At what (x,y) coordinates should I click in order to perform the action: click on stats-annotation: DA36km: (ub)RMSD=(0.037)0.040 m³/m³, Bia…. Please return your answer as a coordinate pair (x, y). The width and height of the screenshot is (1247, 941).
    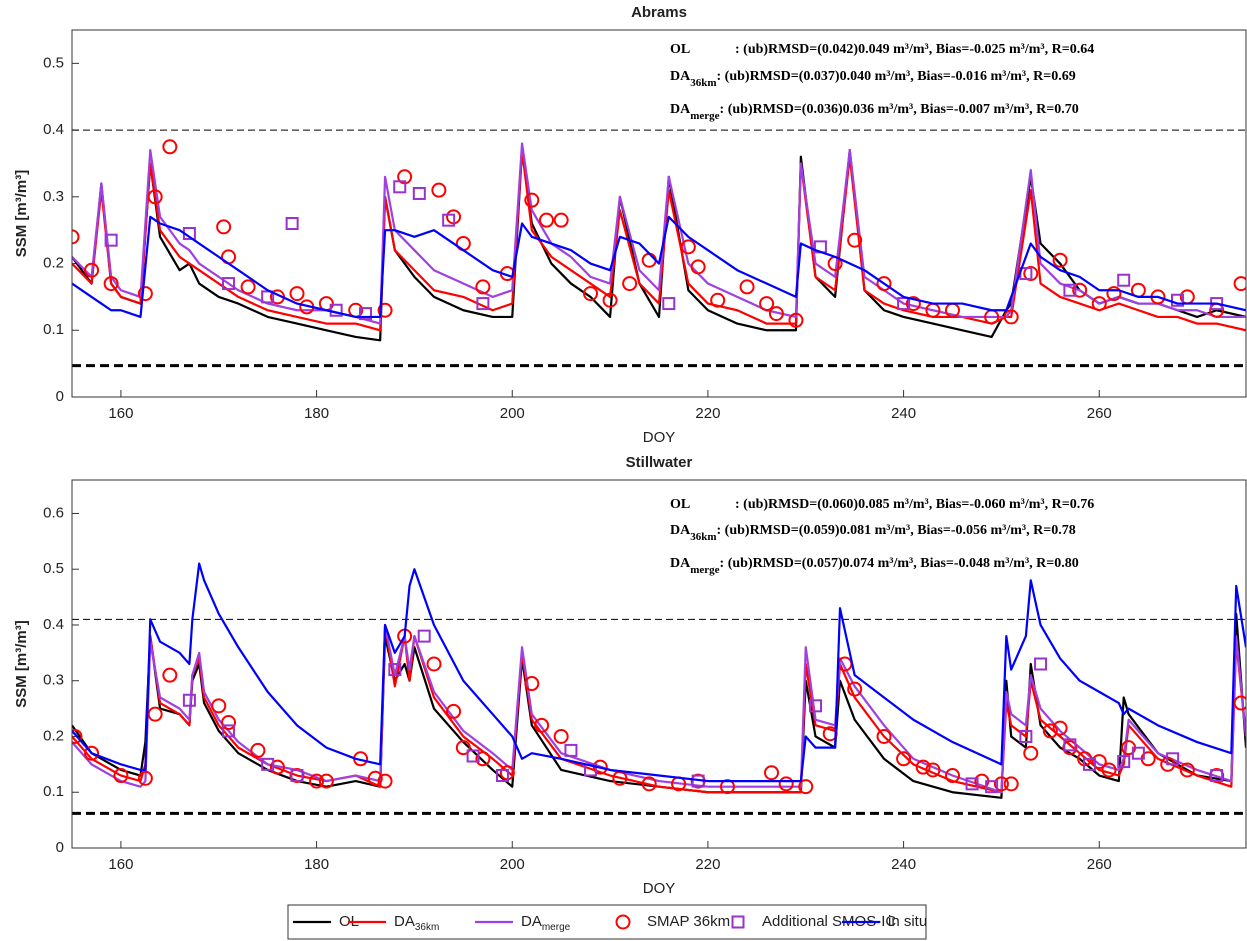
    Looking at the image, I should click on (873, 78).